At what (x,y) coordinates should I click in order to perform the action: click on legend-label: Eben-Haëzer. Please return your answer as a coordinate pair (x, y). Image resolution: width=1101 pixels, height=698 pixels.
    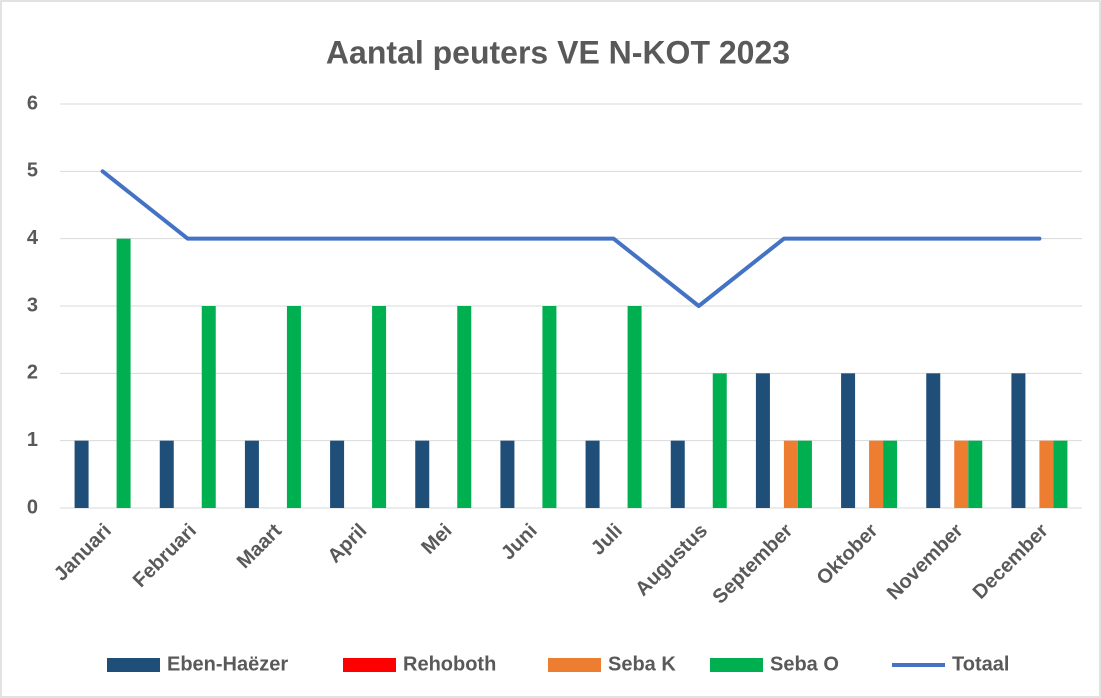
    Looking at the image, I should click on (227, 664).